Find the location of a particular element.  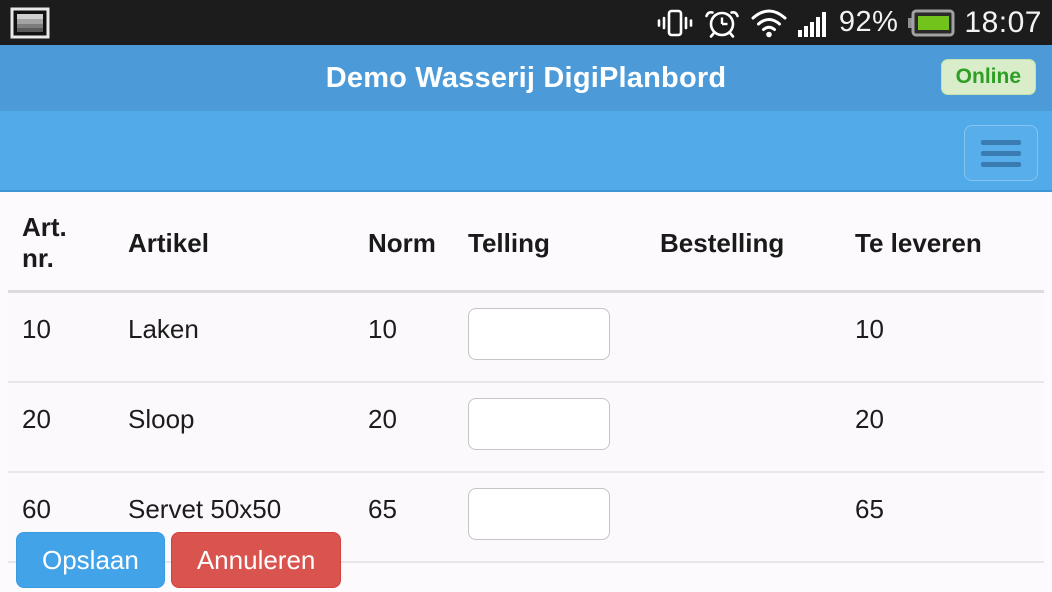

status-bar: 92% 18:07 is located at coordinates (526, 22).